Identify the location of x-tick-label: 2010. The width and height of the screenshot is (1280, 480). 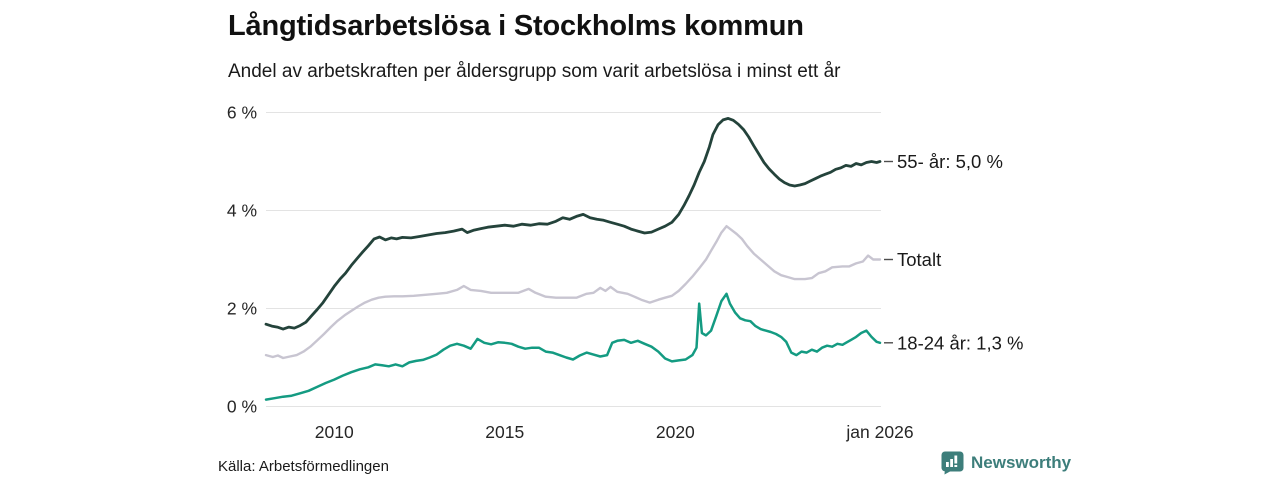
(334, 432).